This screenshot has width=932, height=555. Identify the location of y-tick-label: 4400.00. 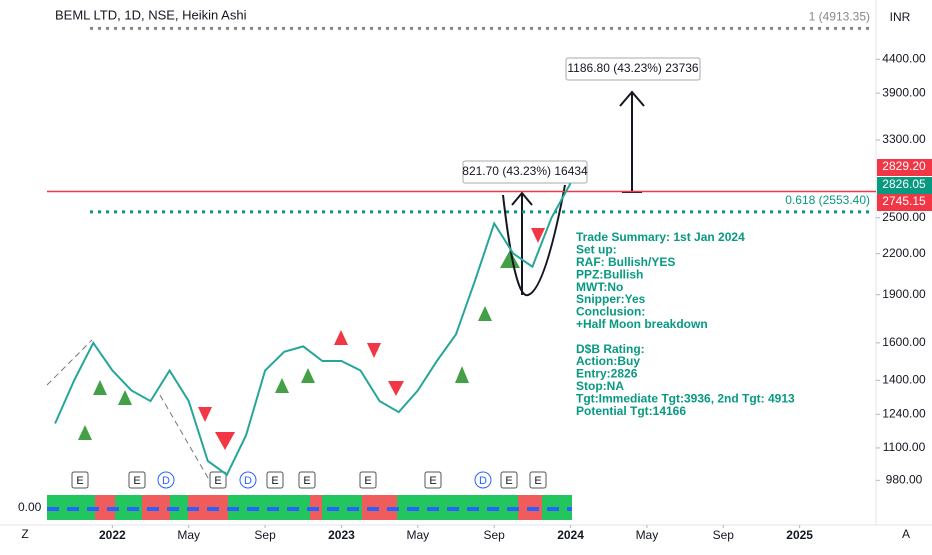
(904, 58).